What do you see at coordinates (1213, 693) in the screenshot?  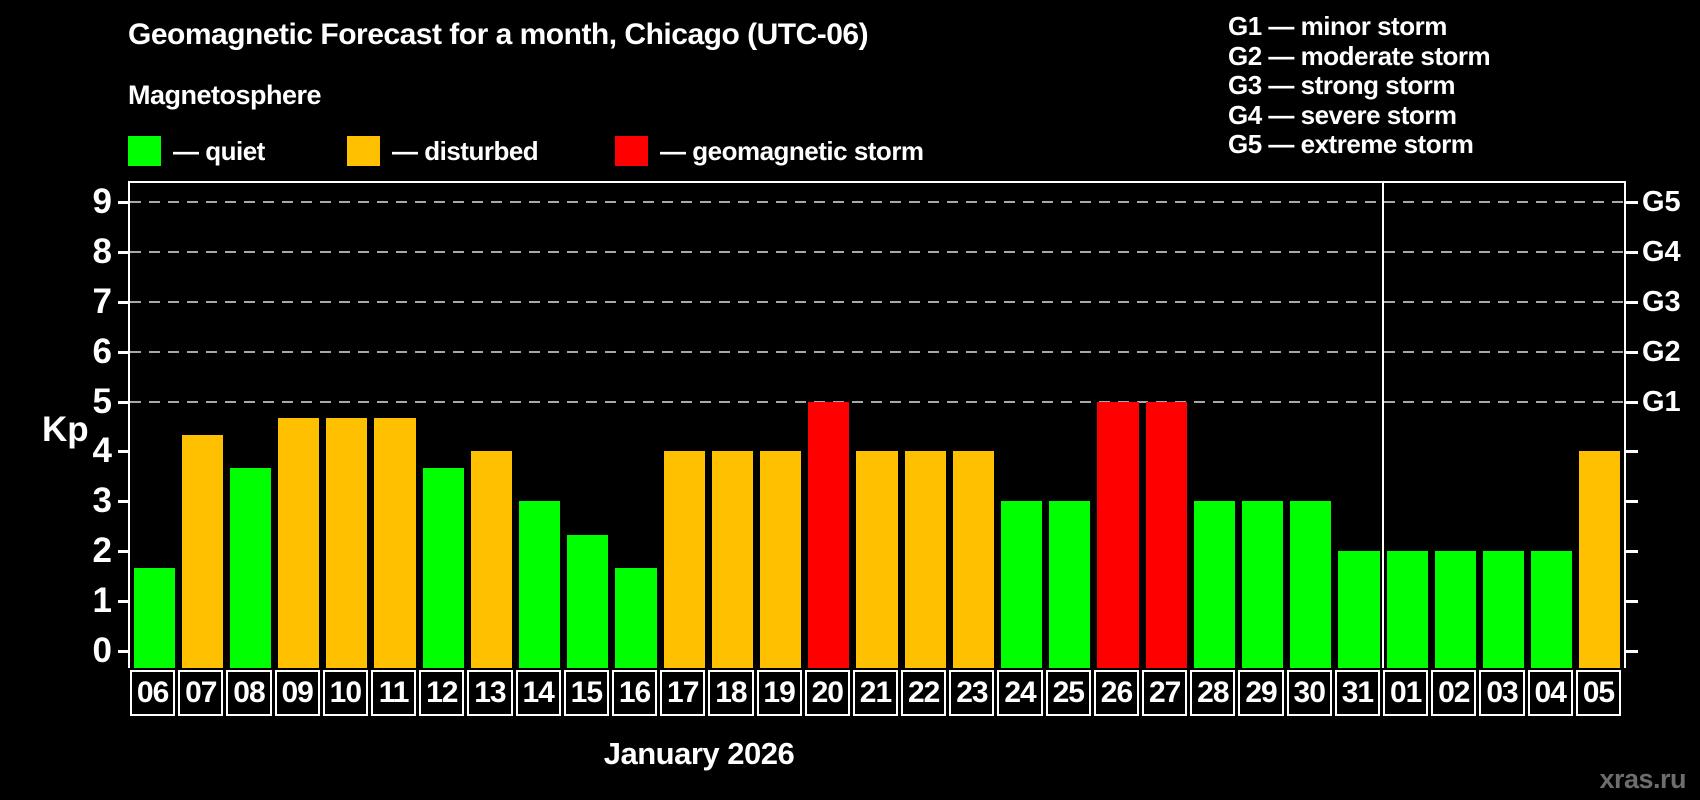 I see `date-label-28: 28` at bounding box center [1213, 693].